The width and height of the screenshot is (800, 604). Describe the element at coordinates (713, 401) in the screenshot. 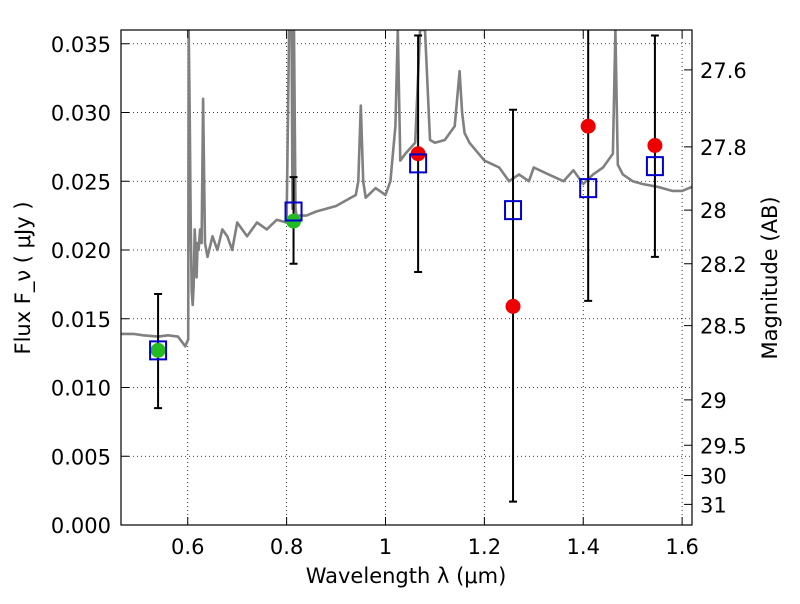

I see `y2-tick-label: 29` at that location.